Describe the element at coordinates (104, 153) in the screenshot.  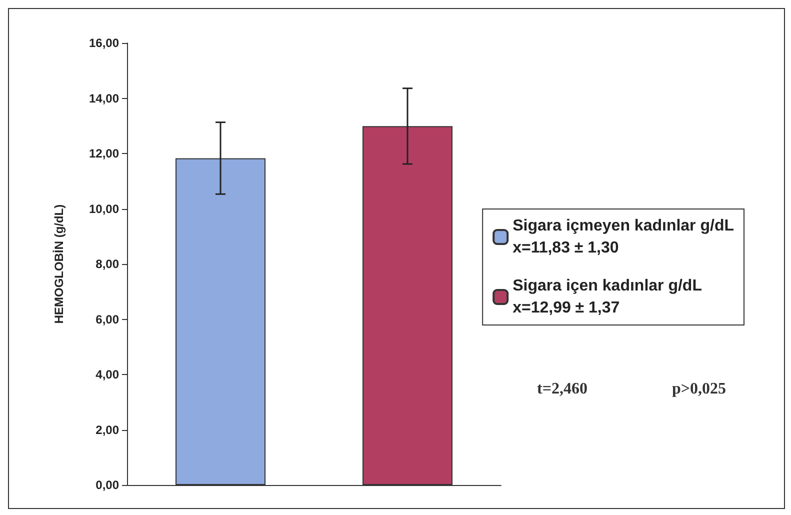
I see `y-tick-label: 12,00` at that location.